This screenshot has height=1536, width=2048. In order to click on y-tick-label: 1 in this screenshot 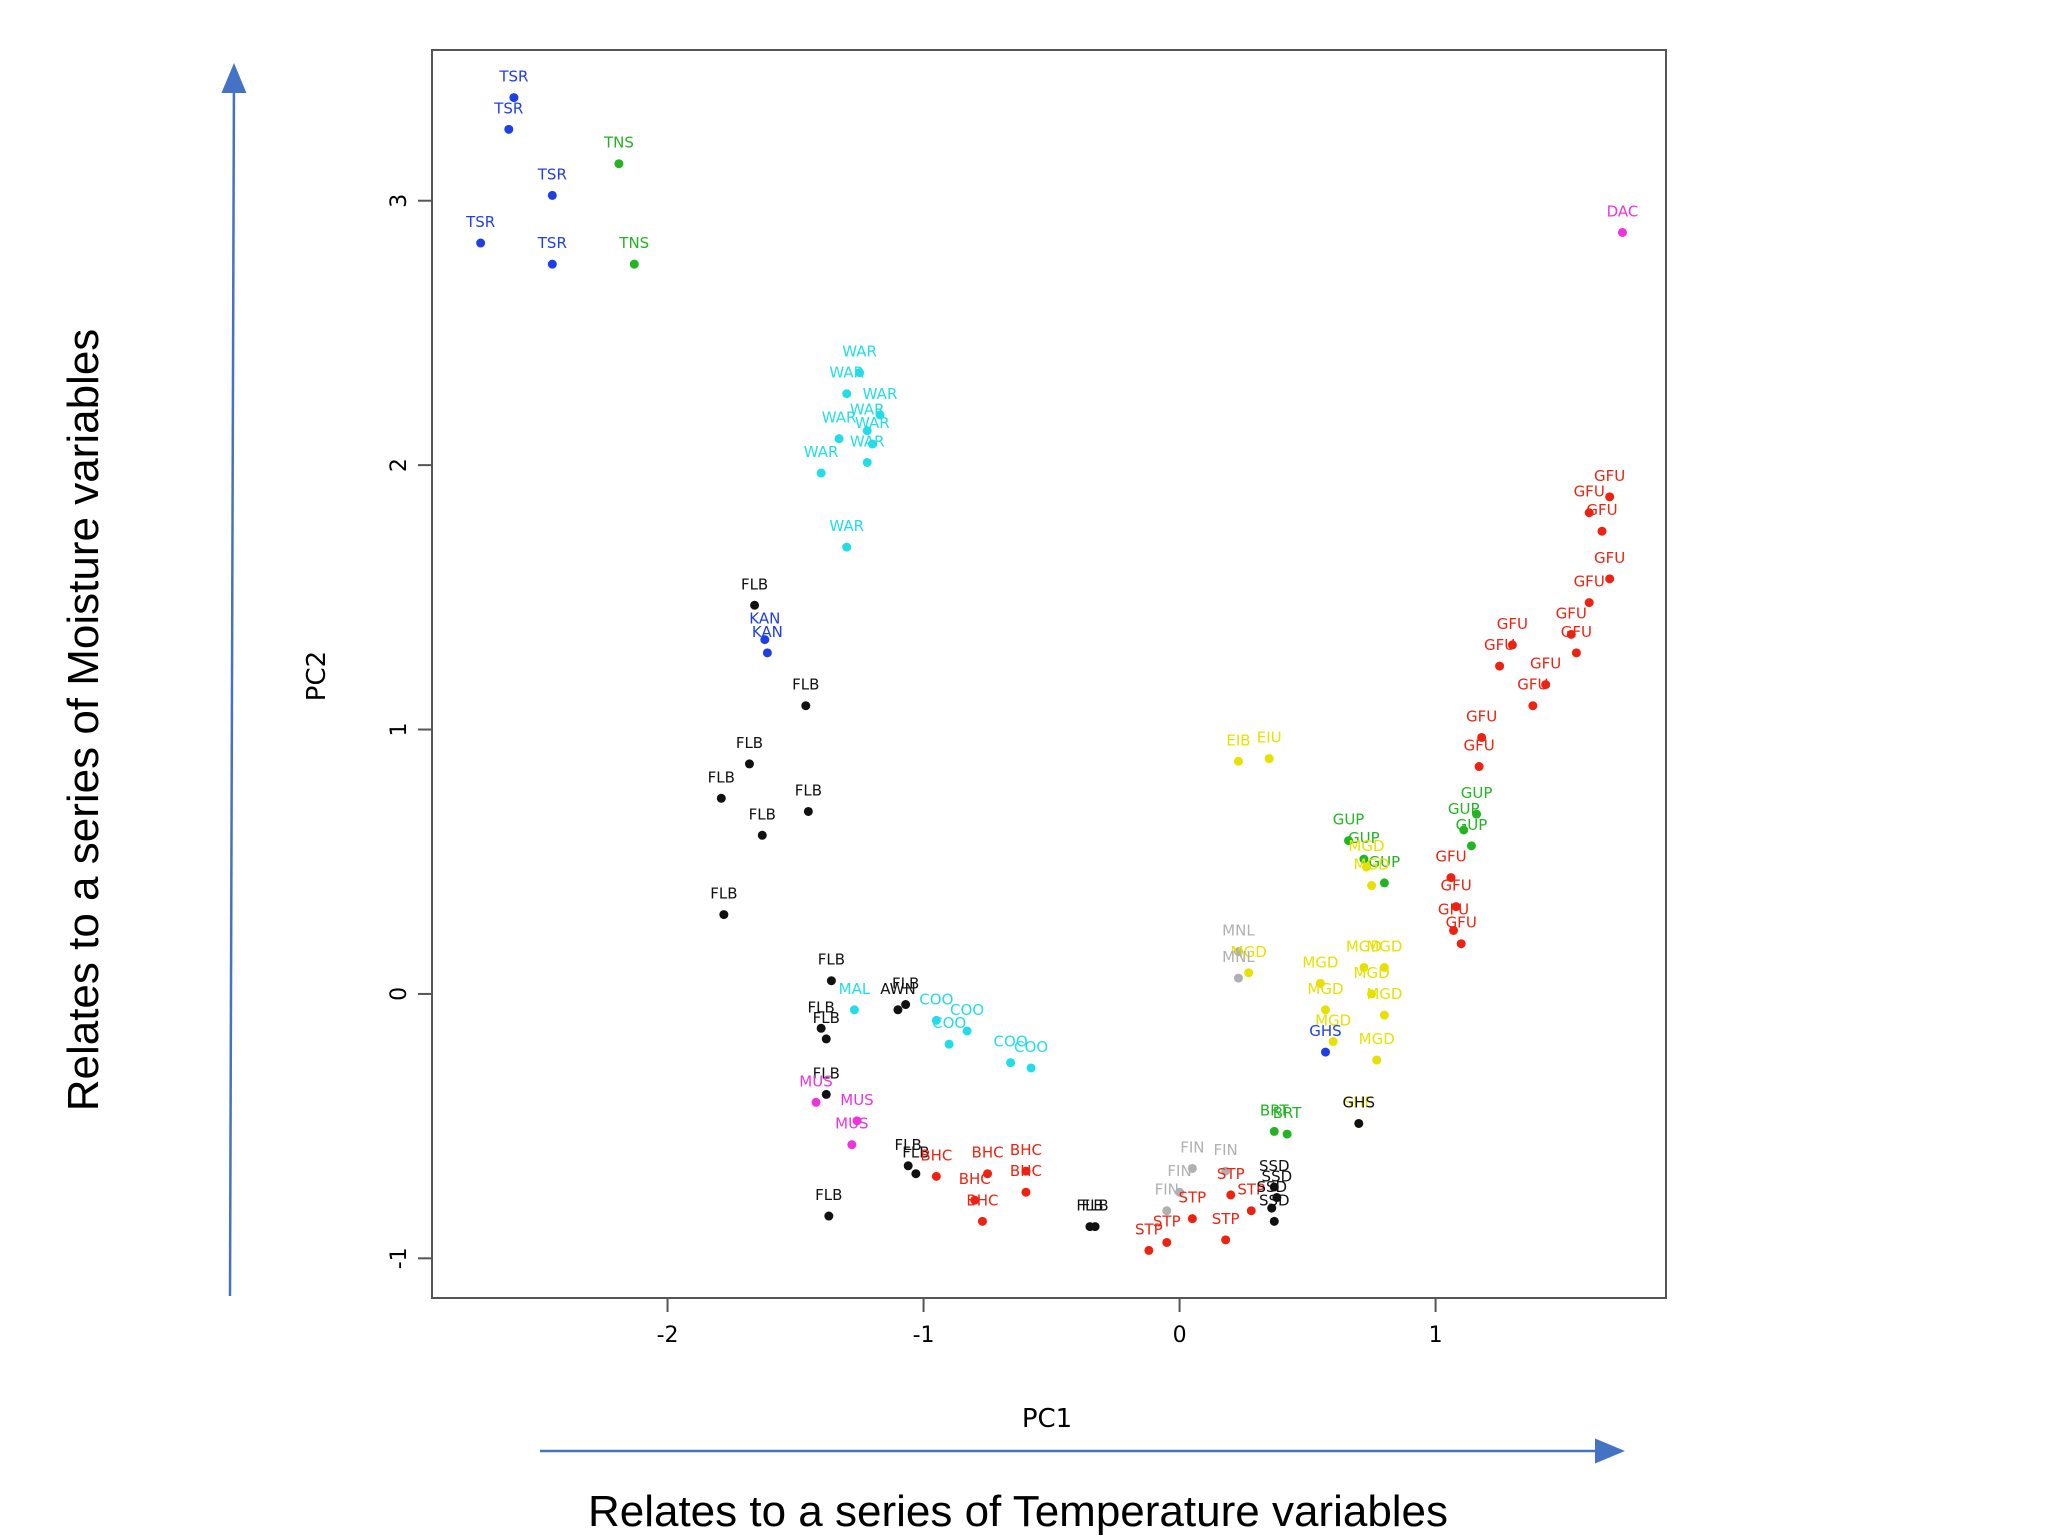, I will do `click(399, 730)`.